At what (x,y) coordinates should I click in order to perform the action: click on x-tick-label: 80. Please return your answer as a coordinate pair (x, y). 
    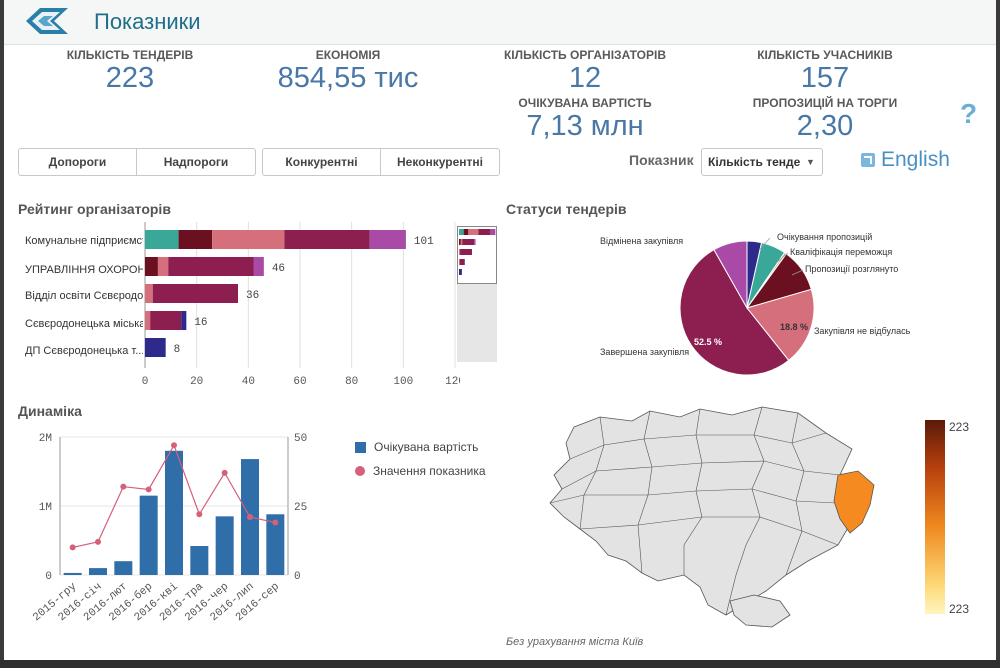
    Looking at the image, I should click on (351, 382).